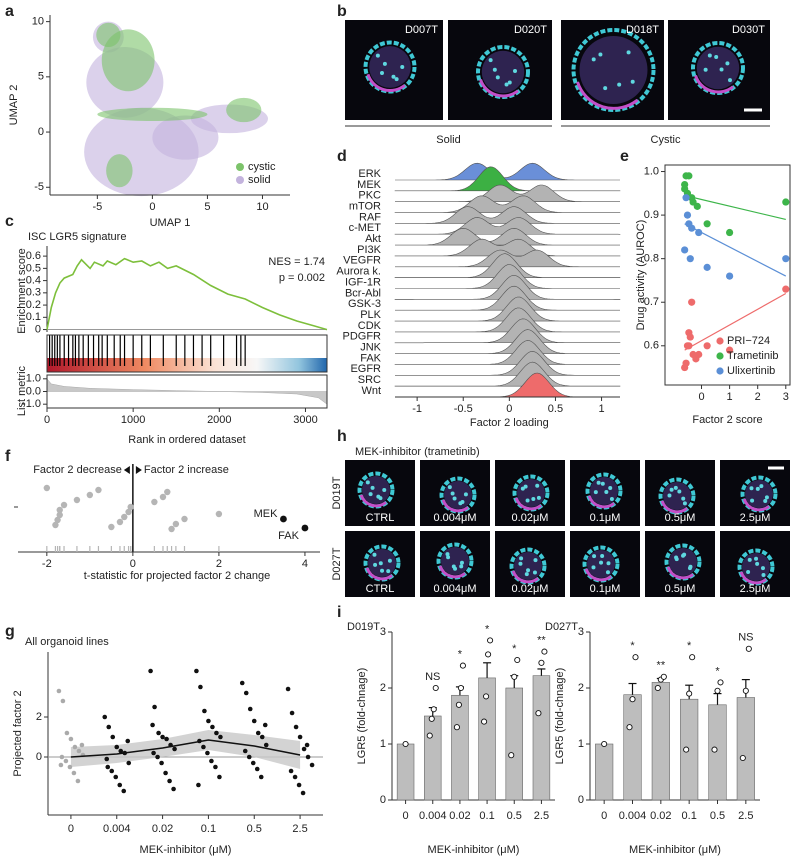  I want to click on panel-title: MEK-inhibitor (trametinib), so click(417, 452).